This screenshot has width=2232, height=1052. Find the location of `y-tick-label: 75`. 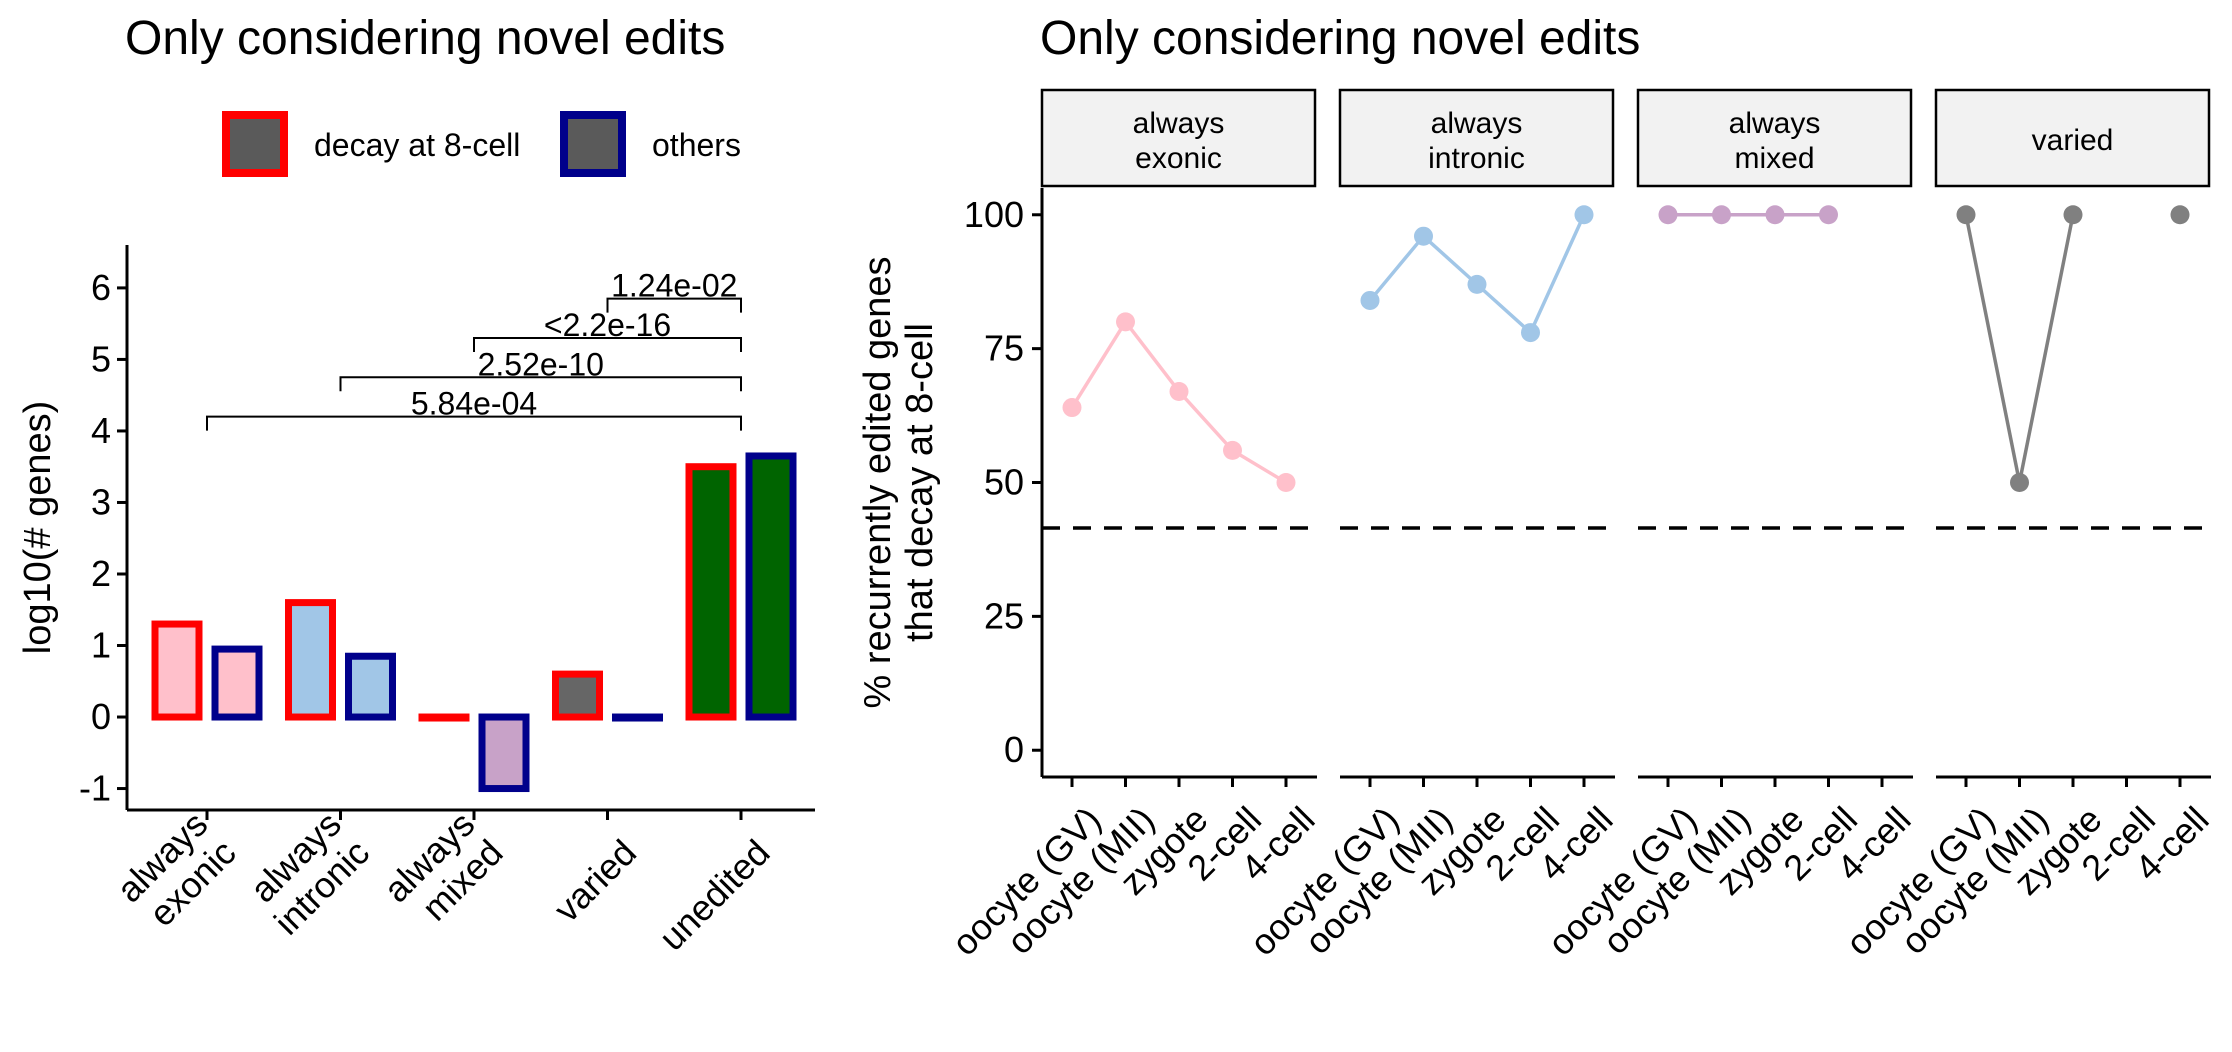

y-tick-label: 75 is located at coordinates (1004, 348).